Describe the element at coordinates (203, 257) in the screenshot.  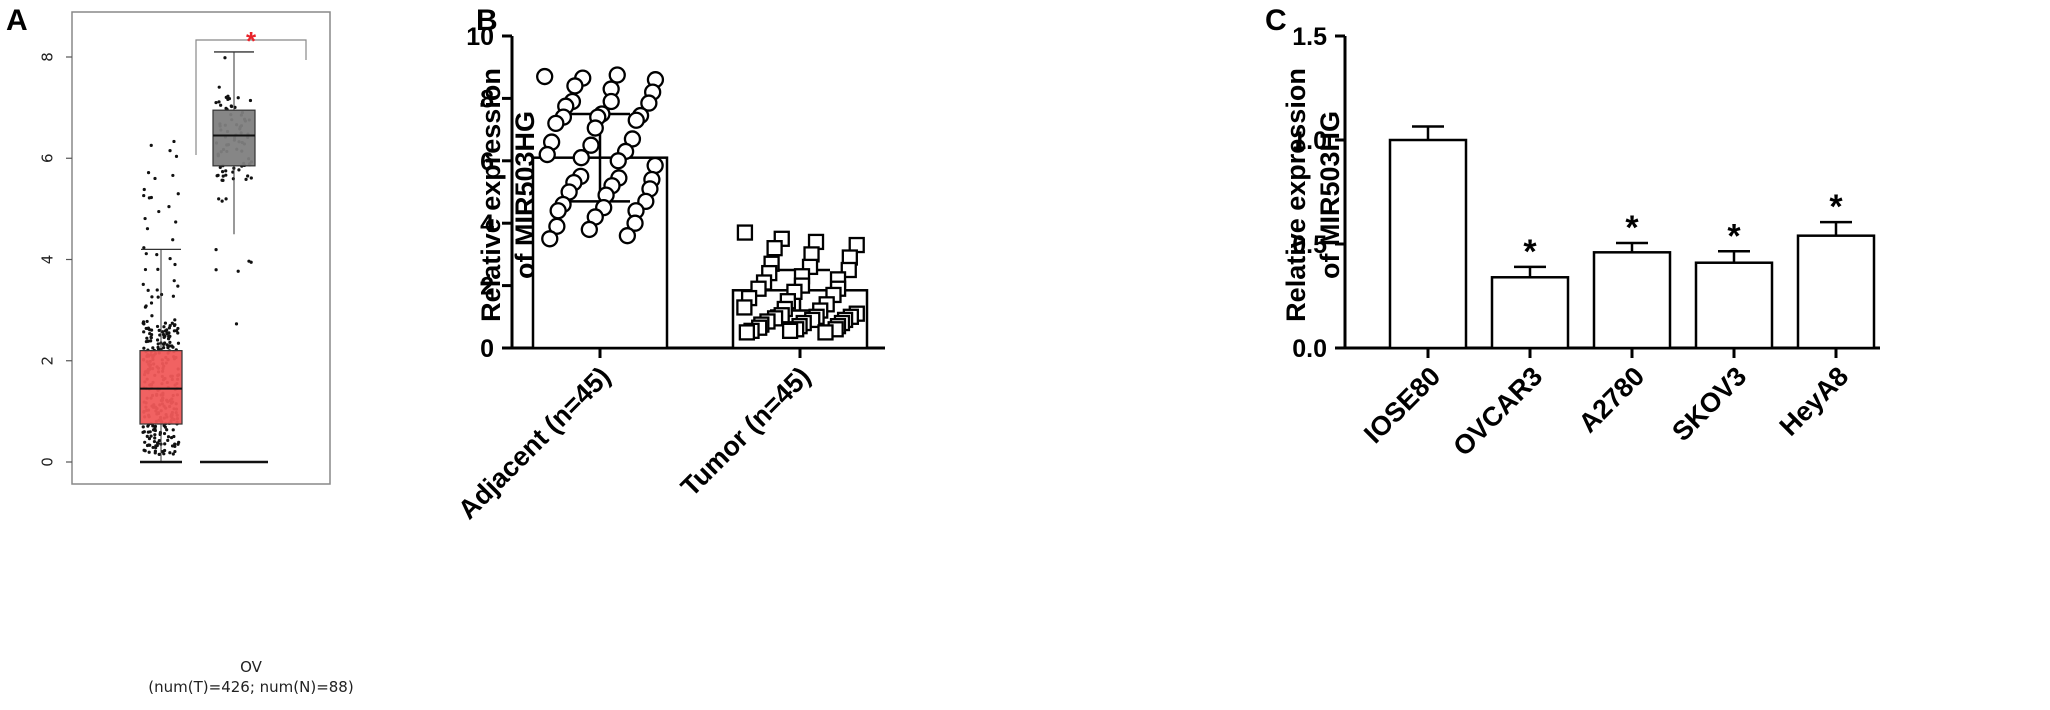
I see `panel-a-boxes` at that location.